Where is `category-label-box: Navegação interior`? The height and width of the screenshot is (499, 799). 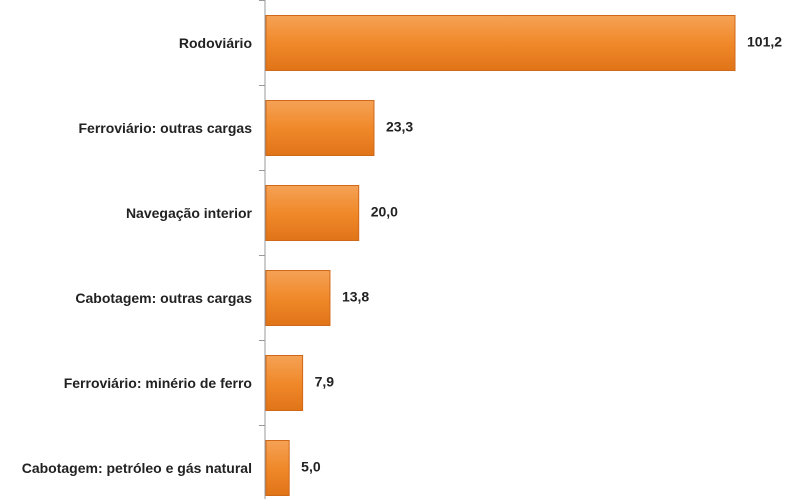
category-label-box: Navegação interior is located at coordinates (126, 213).